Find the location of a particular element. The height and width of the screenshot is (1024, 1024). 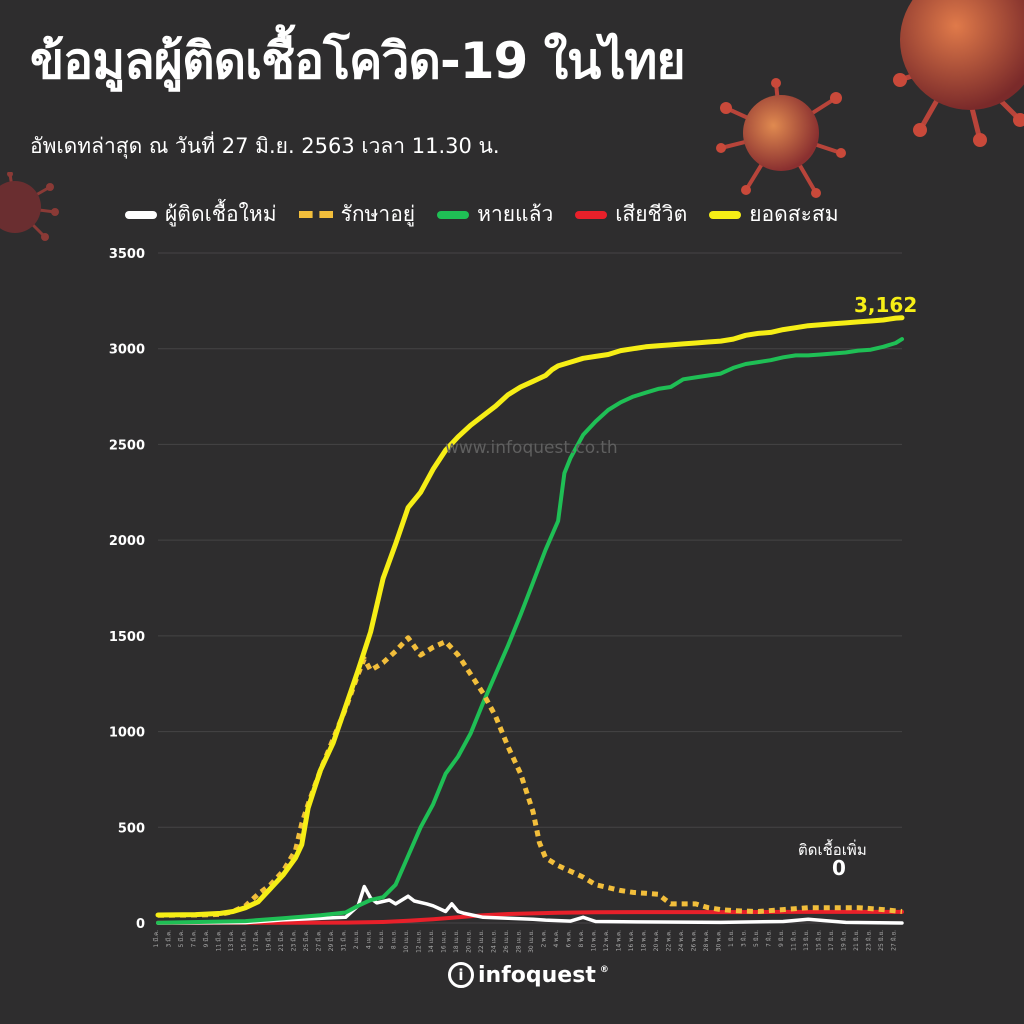

x-tick-label: 1 มี.ค. is located at coordinates (156, 939).